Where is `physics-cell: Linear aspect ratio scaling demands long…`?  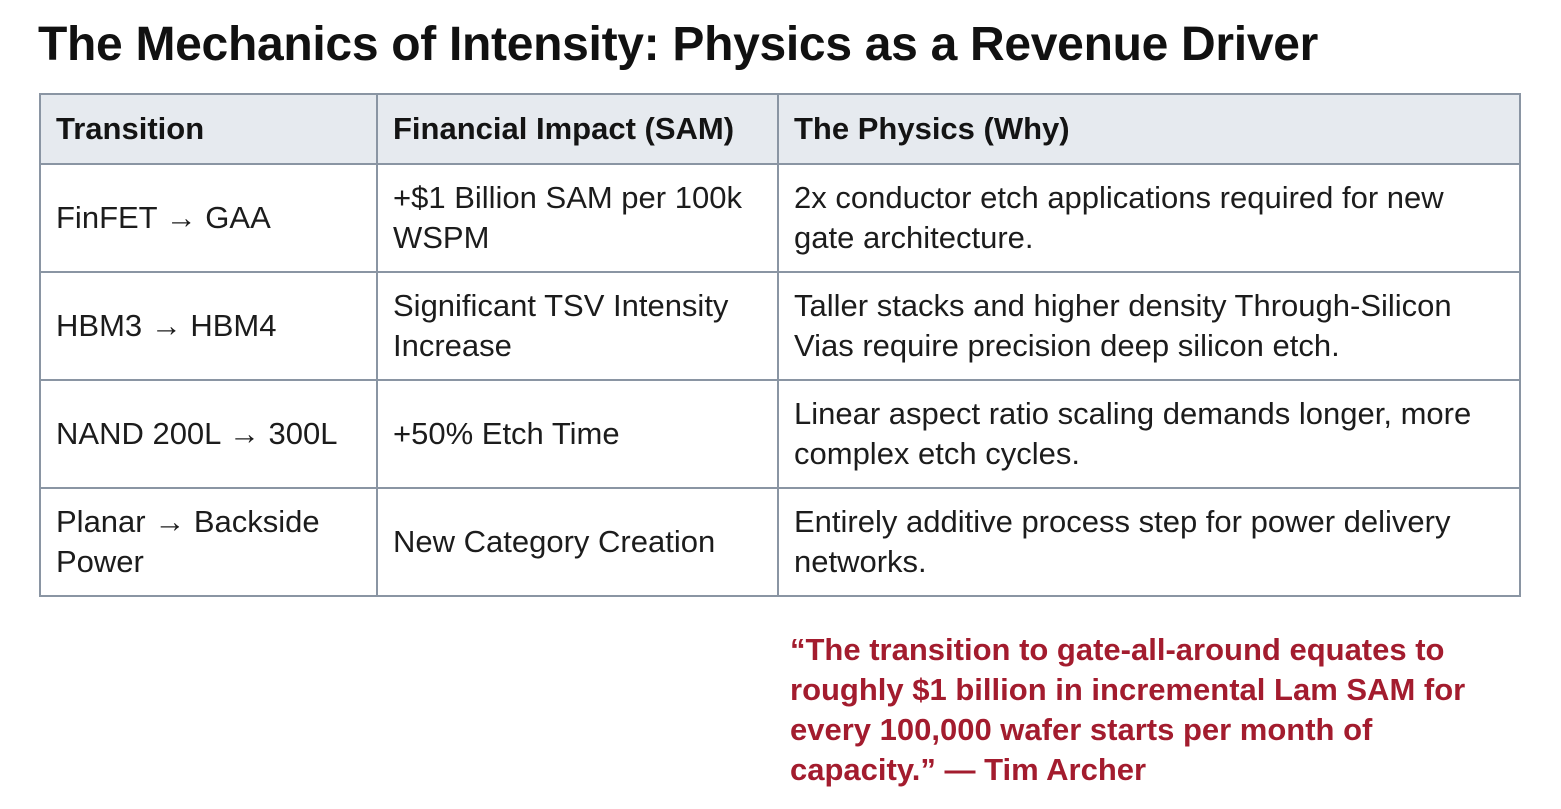 physics-cell: Linear aspect ratio scaling demands long… is located at coordinates (1149, 434).